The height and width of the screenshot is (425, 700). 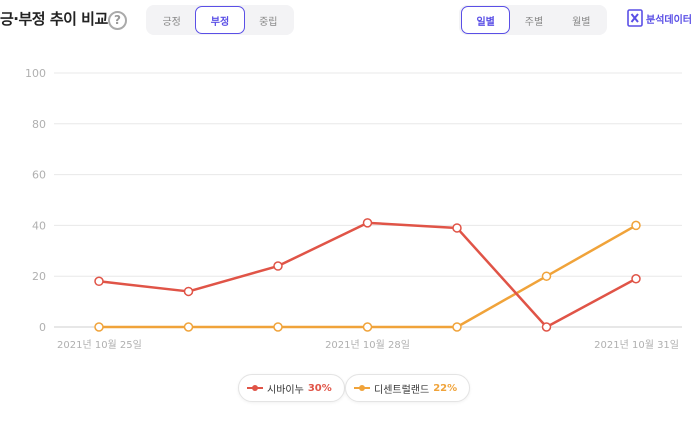 I want to click on x-tick-label: 2021년 10월 25일, so click(x=99, y=345).